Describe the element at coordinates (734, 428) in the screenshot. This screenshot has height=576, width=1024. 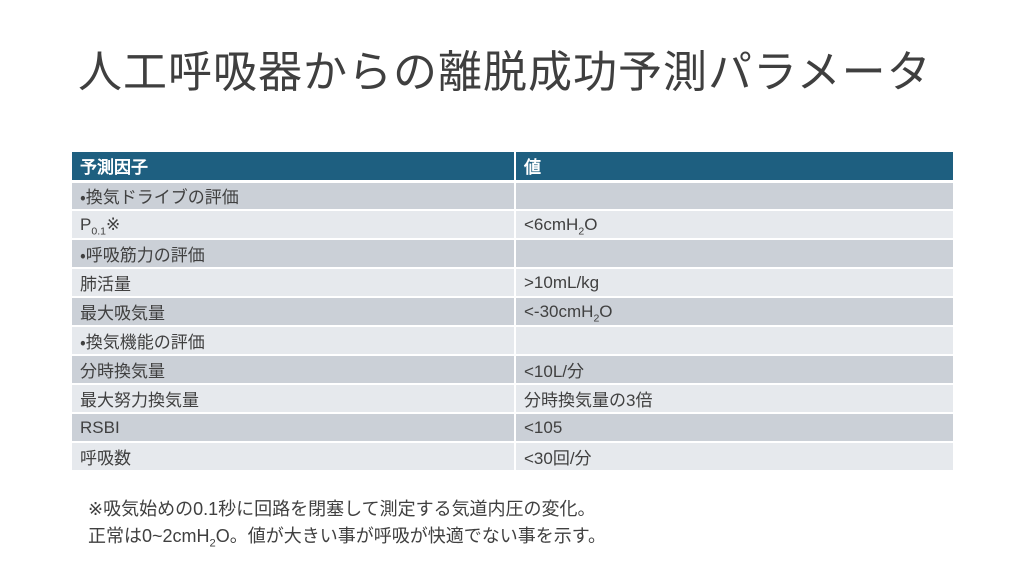
I see `value-cell: <105` at that location.